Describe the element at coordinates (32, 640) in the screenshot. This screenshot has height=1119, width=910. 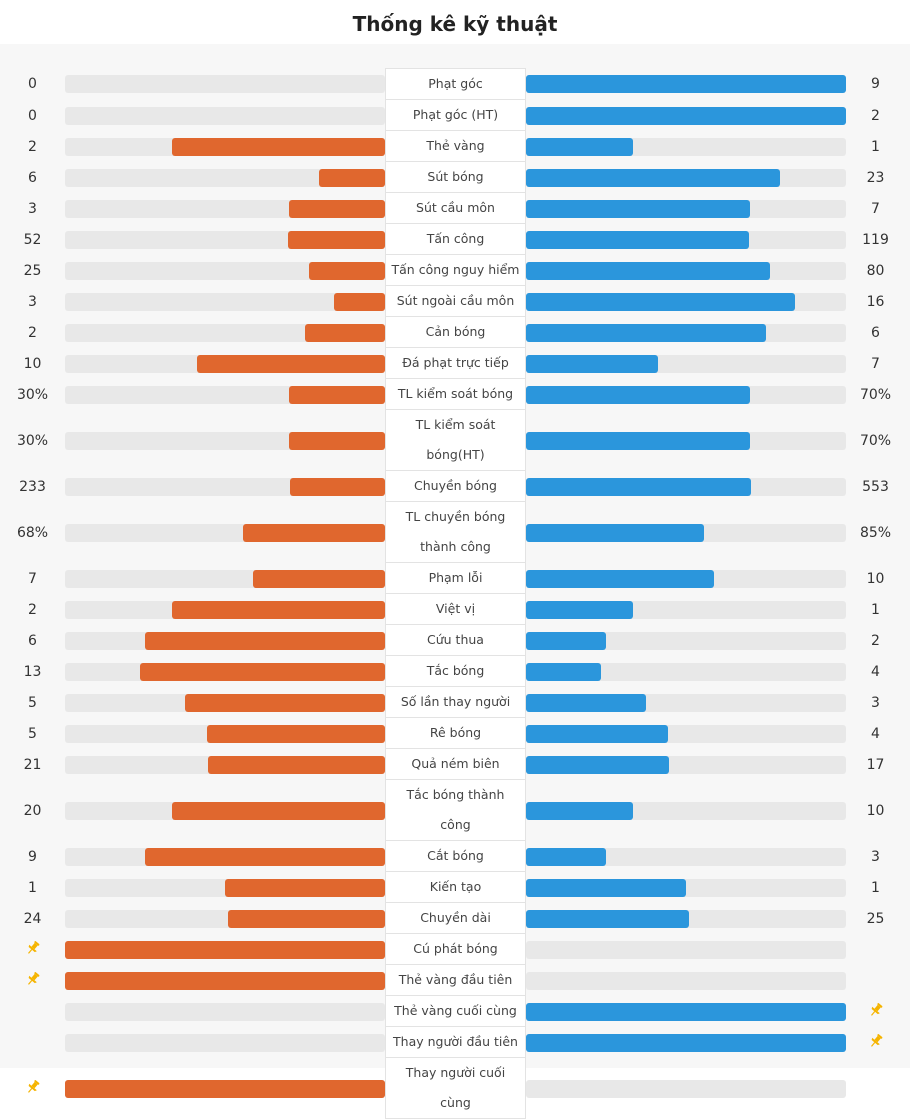
I see `home-value: 6` at that location.